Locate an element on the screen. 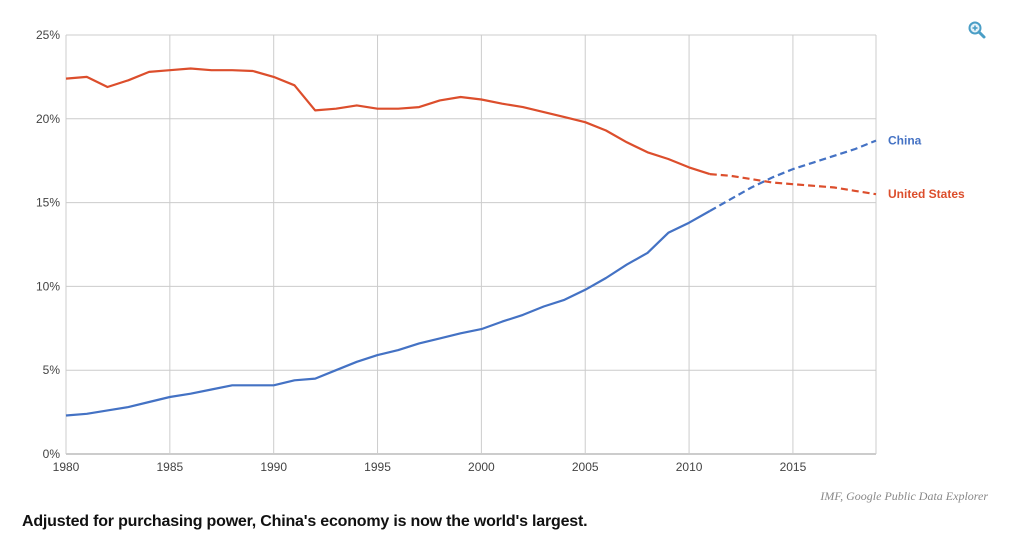 The image size is (1024, 545). y-tick-label: 25% is located at coordinates (48, 35).